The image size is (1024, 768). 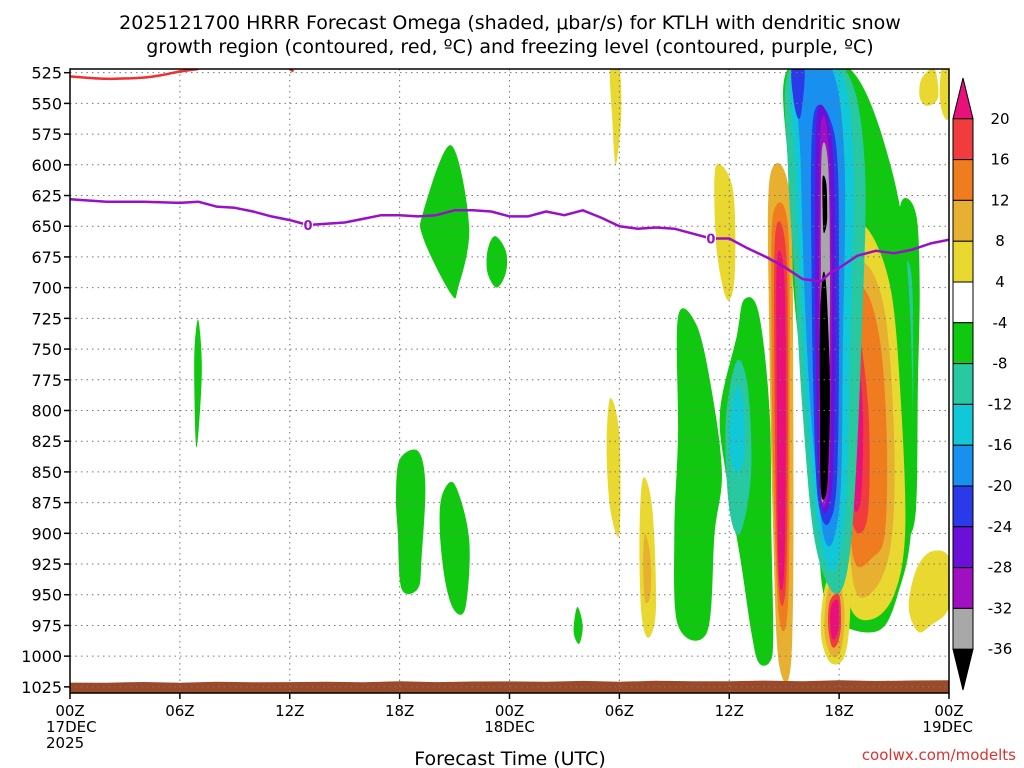 I want to click on colorbar-label-12: -32, so click(x=1000, y=608).